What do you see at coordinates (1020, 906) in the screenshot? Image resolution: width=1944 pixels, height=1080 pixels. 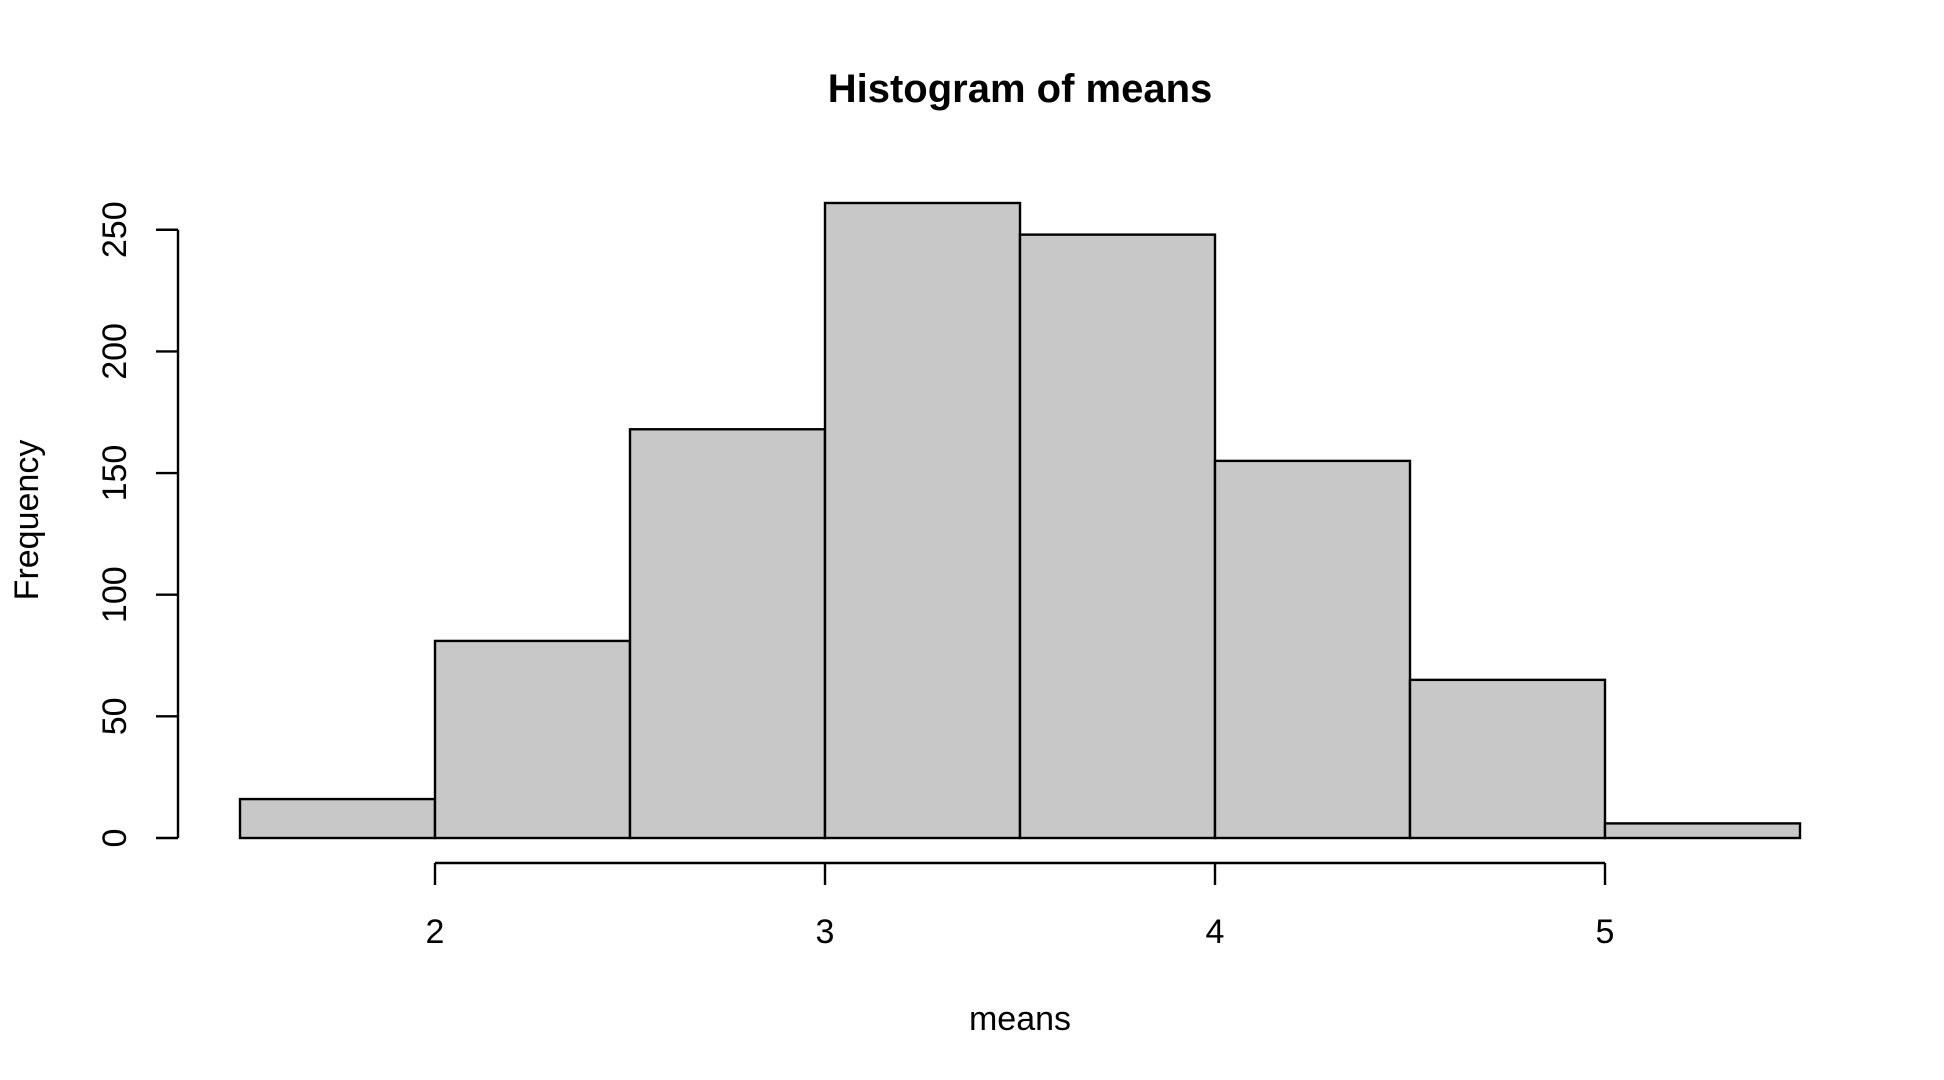 I see `x-axis: 2 3 4 5` at bounding box center [1020, 906].